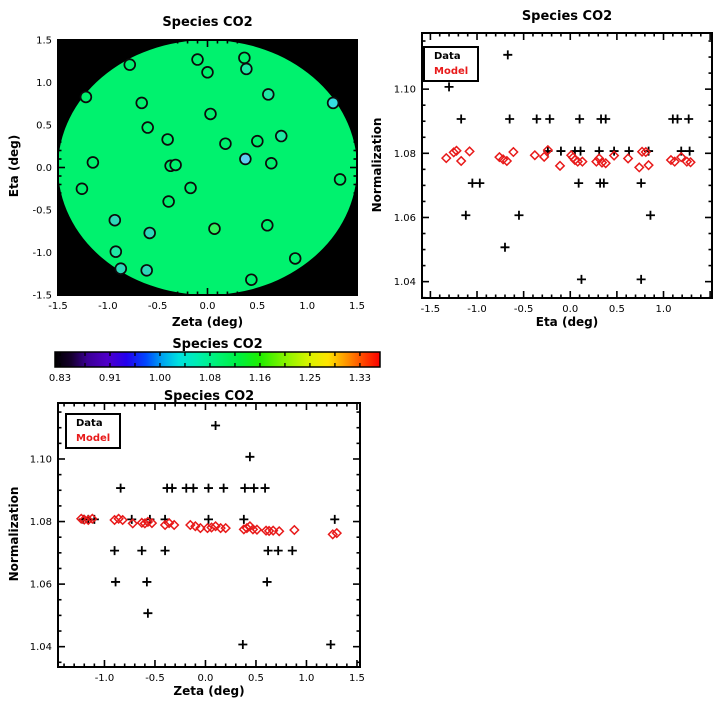 This screenshot has height=720, width=720. Describe the element at coordinates (42, 296) in the screenshot. I see `tick-label: -1.5` at that location.